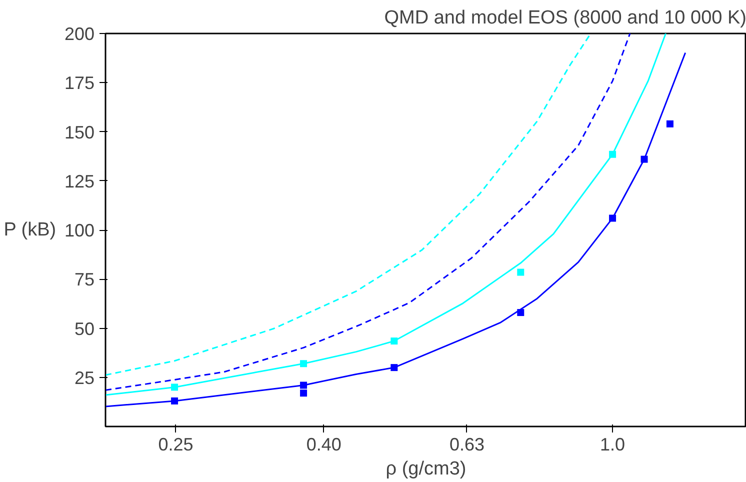 Image resolution: width=746 pixels, height=482 pixels. What do you see at coordinates (466, 444) in the screenshot?
I see `x-tick-label: 0.63` at bounding box center [466, 444].